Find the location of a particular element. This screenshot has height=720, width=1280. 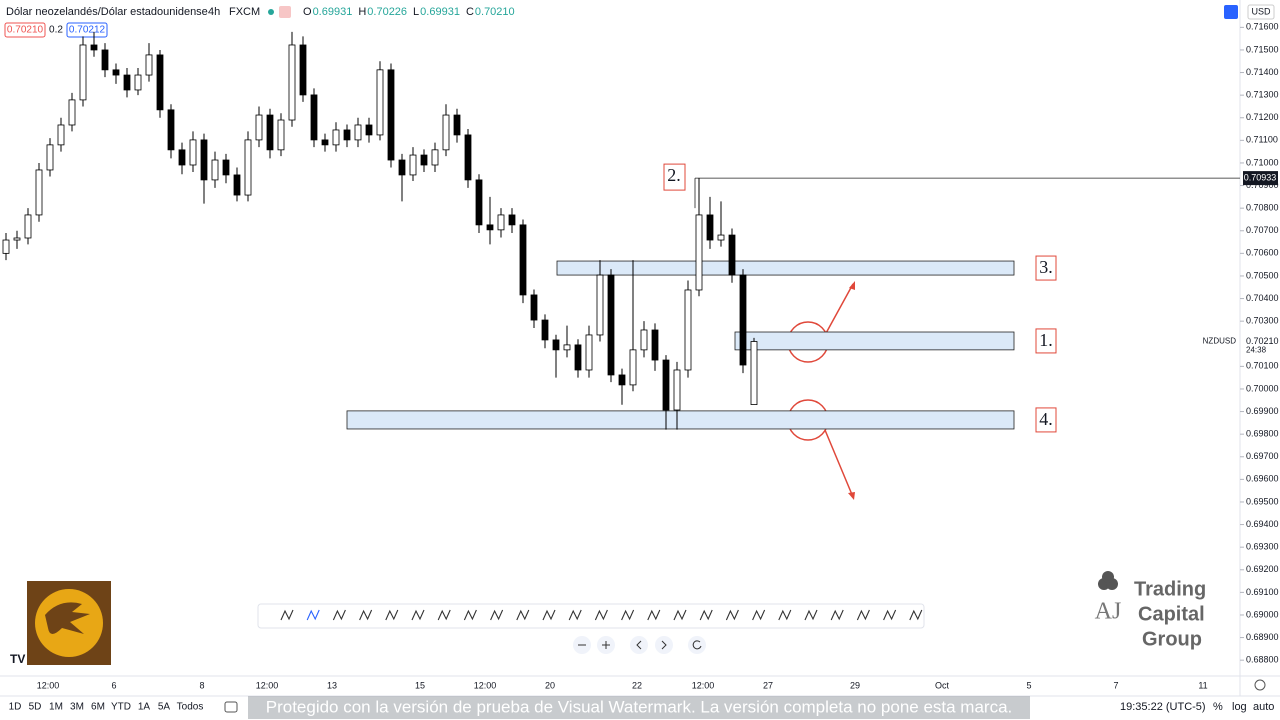

currency-box is located at coordinates (1261, 12).